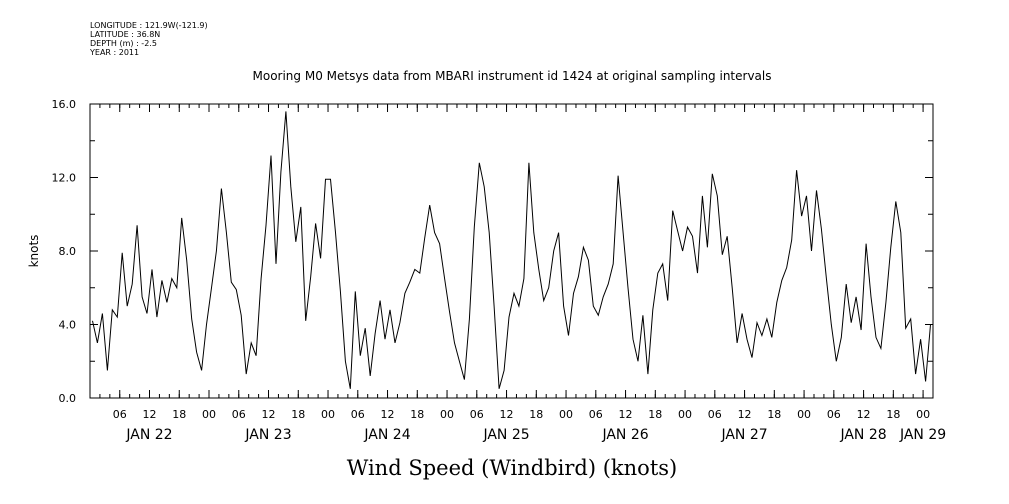  Describe the element at coordinates (922, 435) in the screenshot. I see `x-day-label: JAN 29` at that location.